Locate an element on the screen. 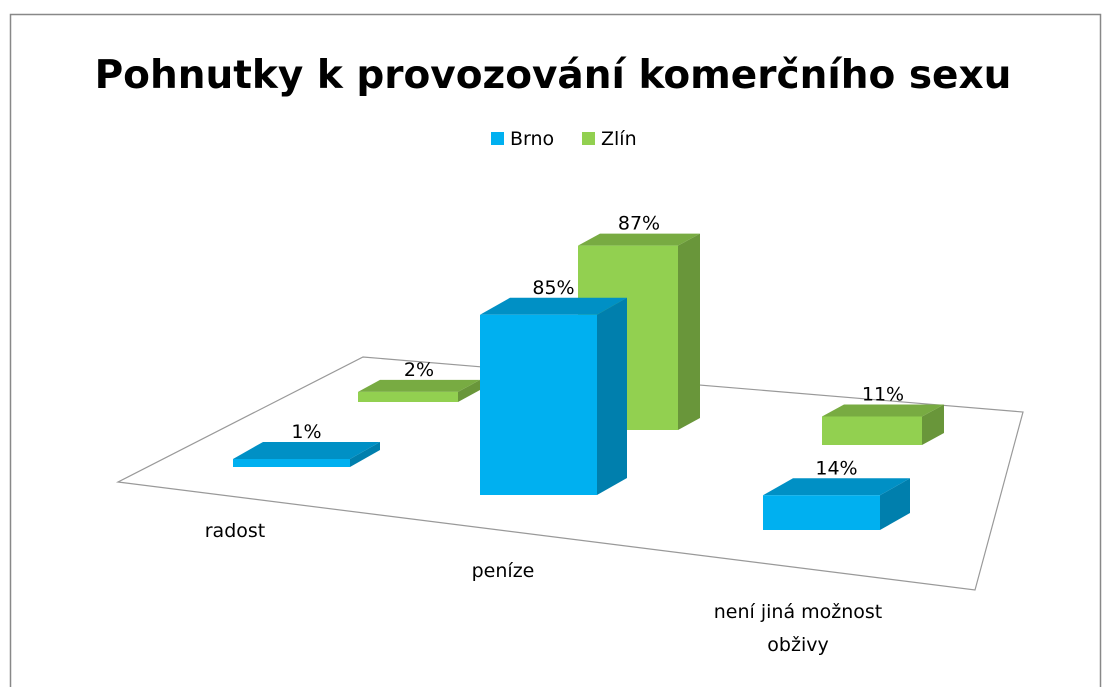 This screenshot has height=691, width=1107. x-category: není jiná možnost obživy is located at coordinates (798, 628).